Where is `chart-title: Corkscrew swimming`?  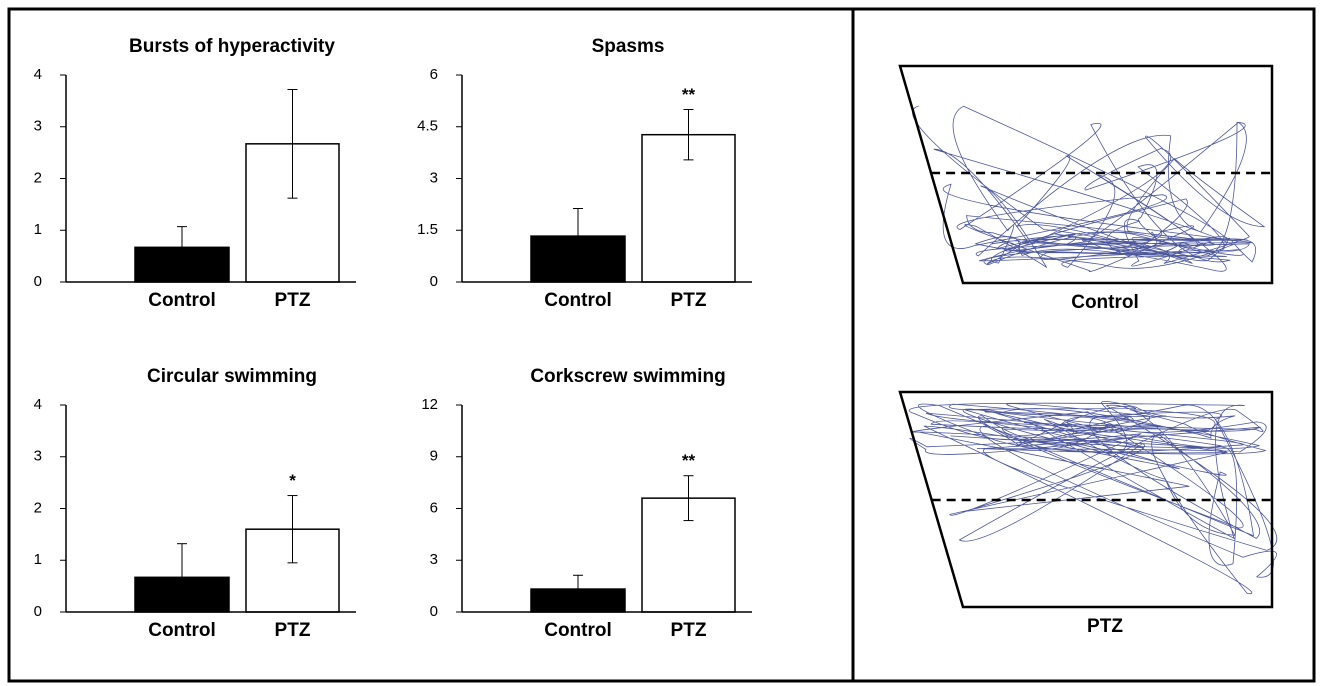
chart-title: Corkscrew swimming is located at coordinates (627, 376).